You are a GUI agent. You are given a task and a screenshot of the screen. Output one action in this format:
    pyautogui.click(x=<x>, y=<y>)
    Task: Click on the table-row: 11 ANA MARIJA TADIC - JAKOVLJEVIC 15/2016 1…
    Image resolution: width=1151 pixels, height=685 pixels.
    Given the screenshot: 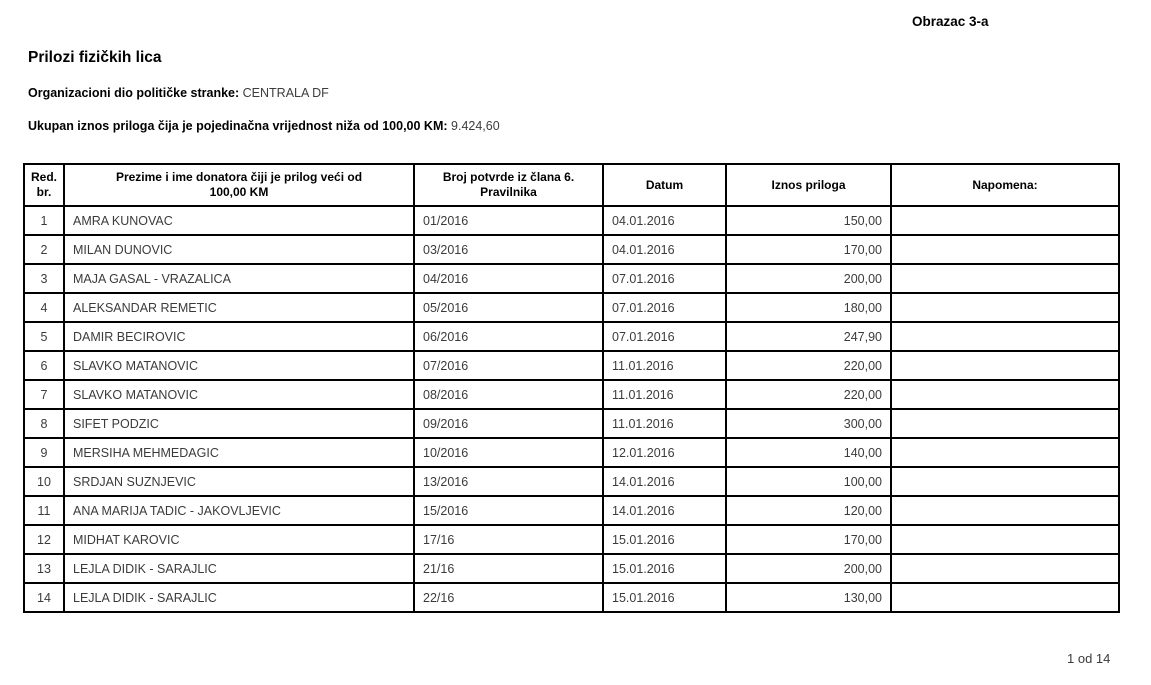 What is the action you would take?
    pyautogui.click(x=571, y=510)
    